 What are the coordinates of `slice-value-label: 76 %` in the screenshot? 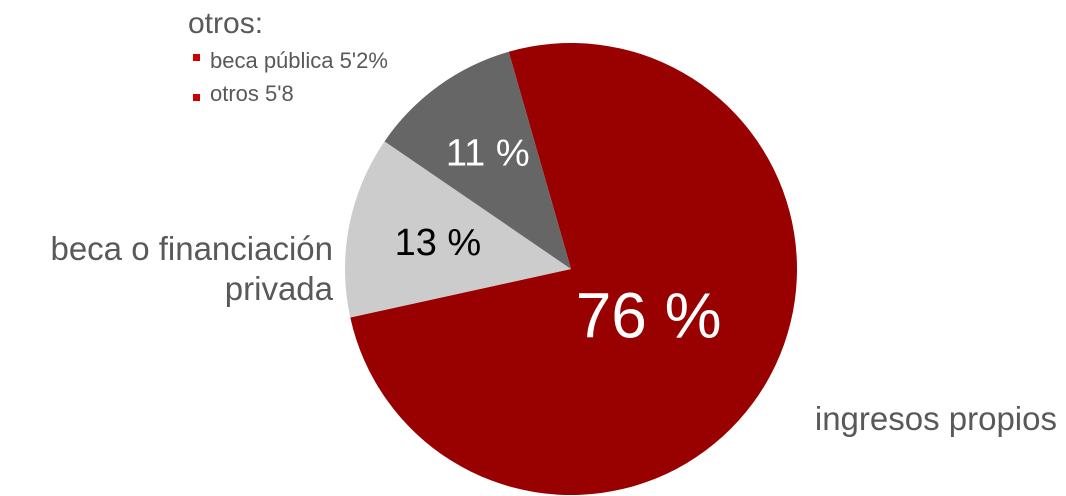 It's located at (649, 315).